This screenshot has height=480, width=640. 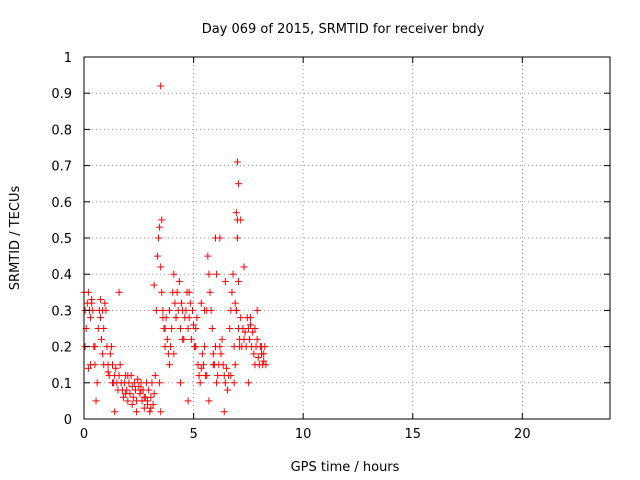 I want to click on y-tick-label: 0.4, so click(x=61, y=275).